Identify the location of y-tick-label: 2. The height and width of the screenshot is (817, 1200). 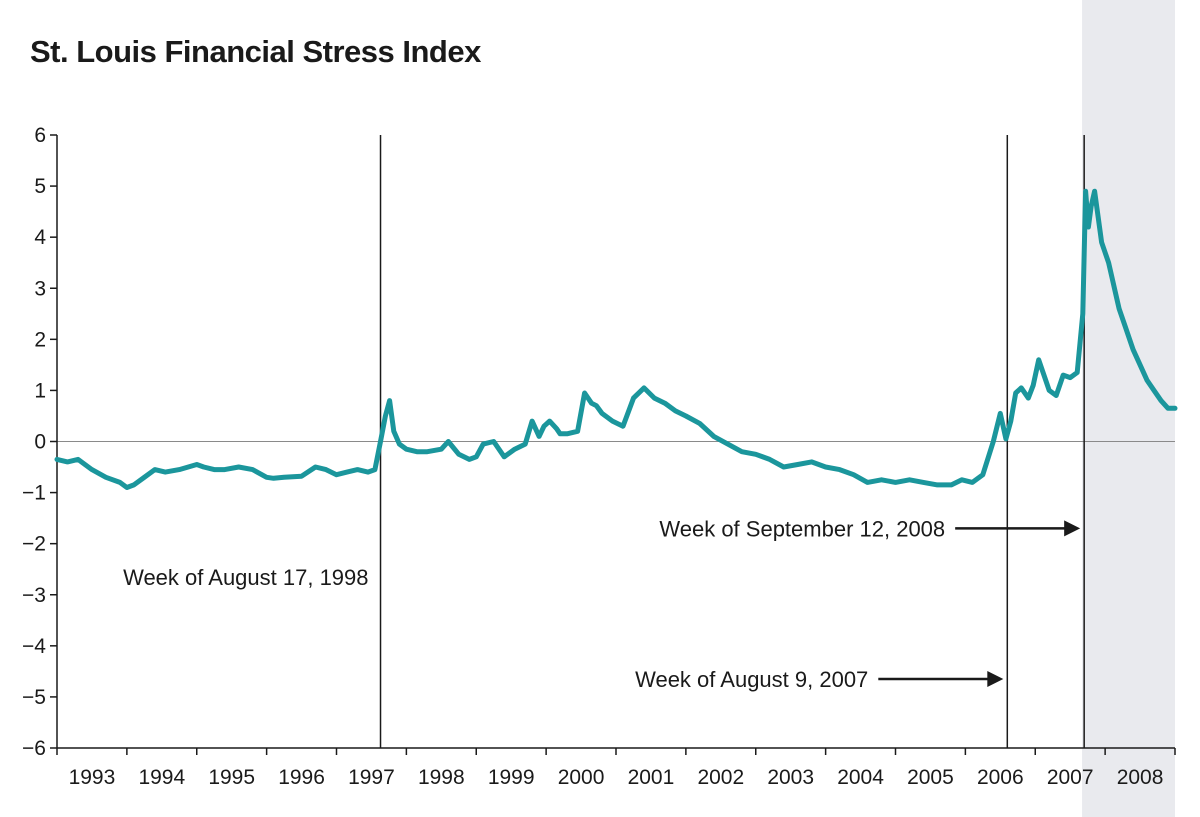
(40, 339).